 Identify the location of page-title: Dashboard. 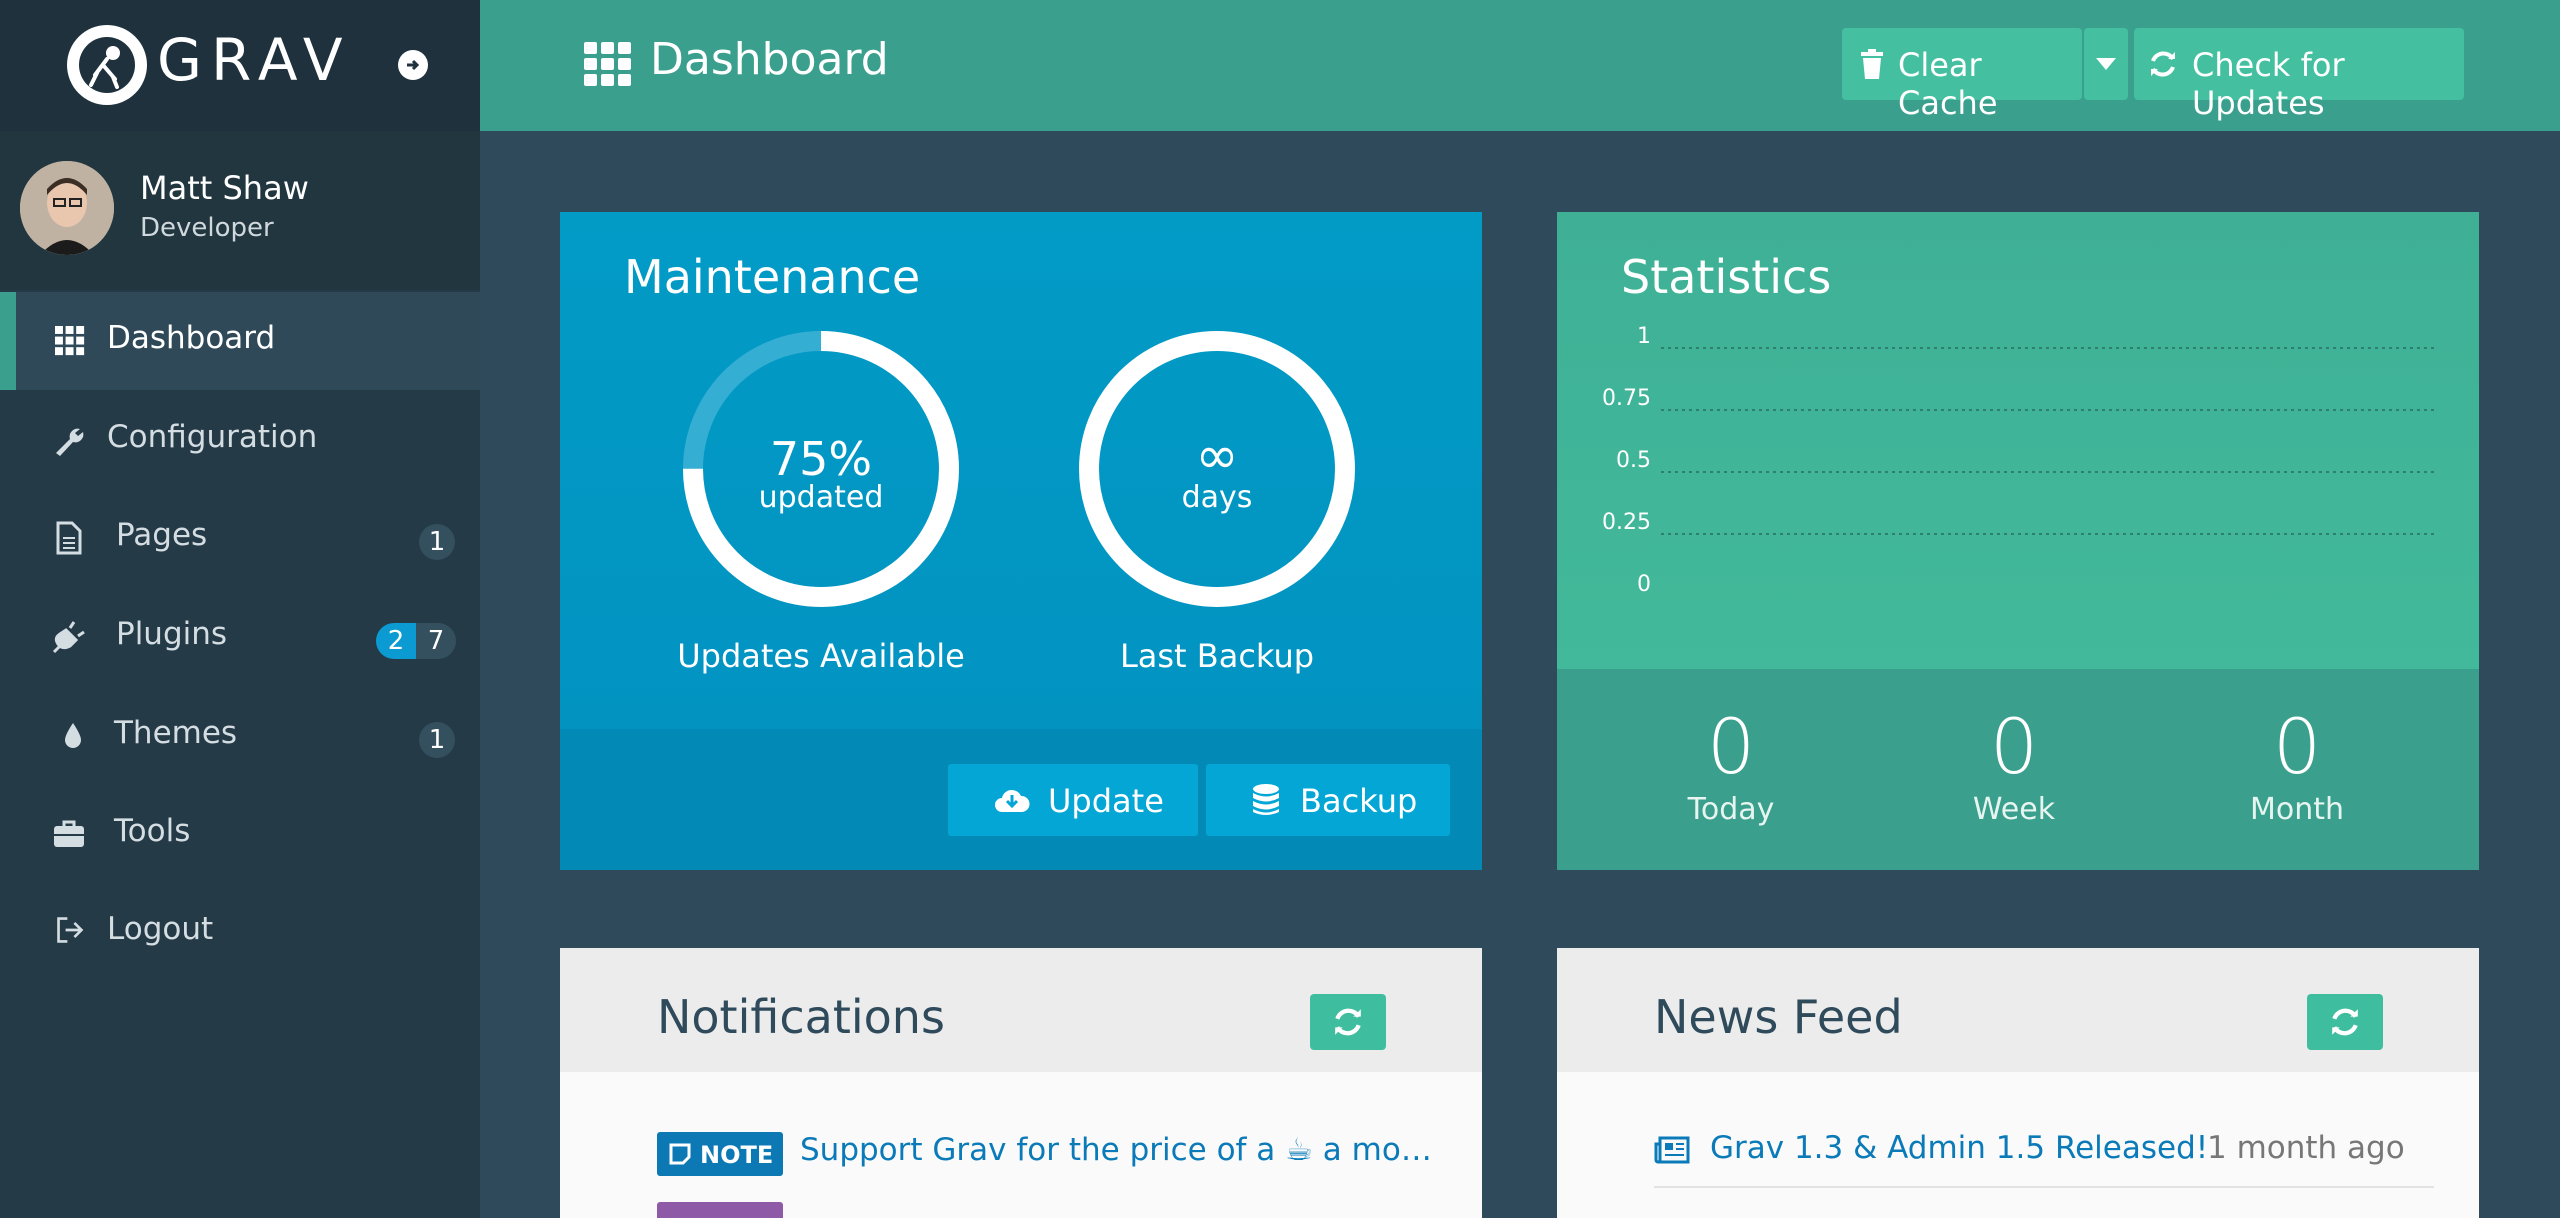
(769, 59).